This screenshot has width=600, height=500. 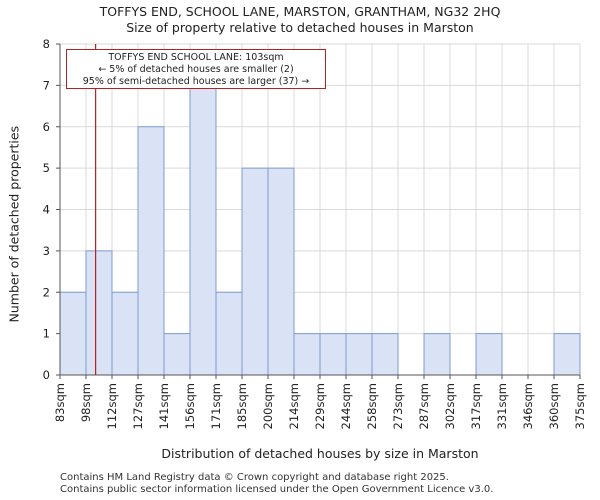 What do you see at coordinates (554, 406) in the screenshot?
I see `x-tick-label: 360sqm` at bounding box center [554, 406].